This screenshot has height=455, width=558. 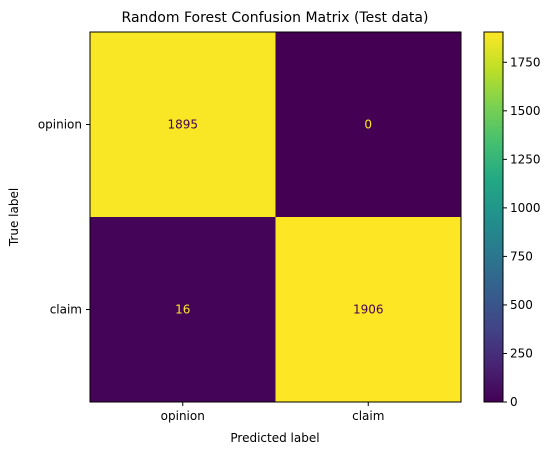 What do you see at coordinates (274, 438) in the screenshot?
I see `x-axis-label: Predicted label` at bounding box center [274, 438].